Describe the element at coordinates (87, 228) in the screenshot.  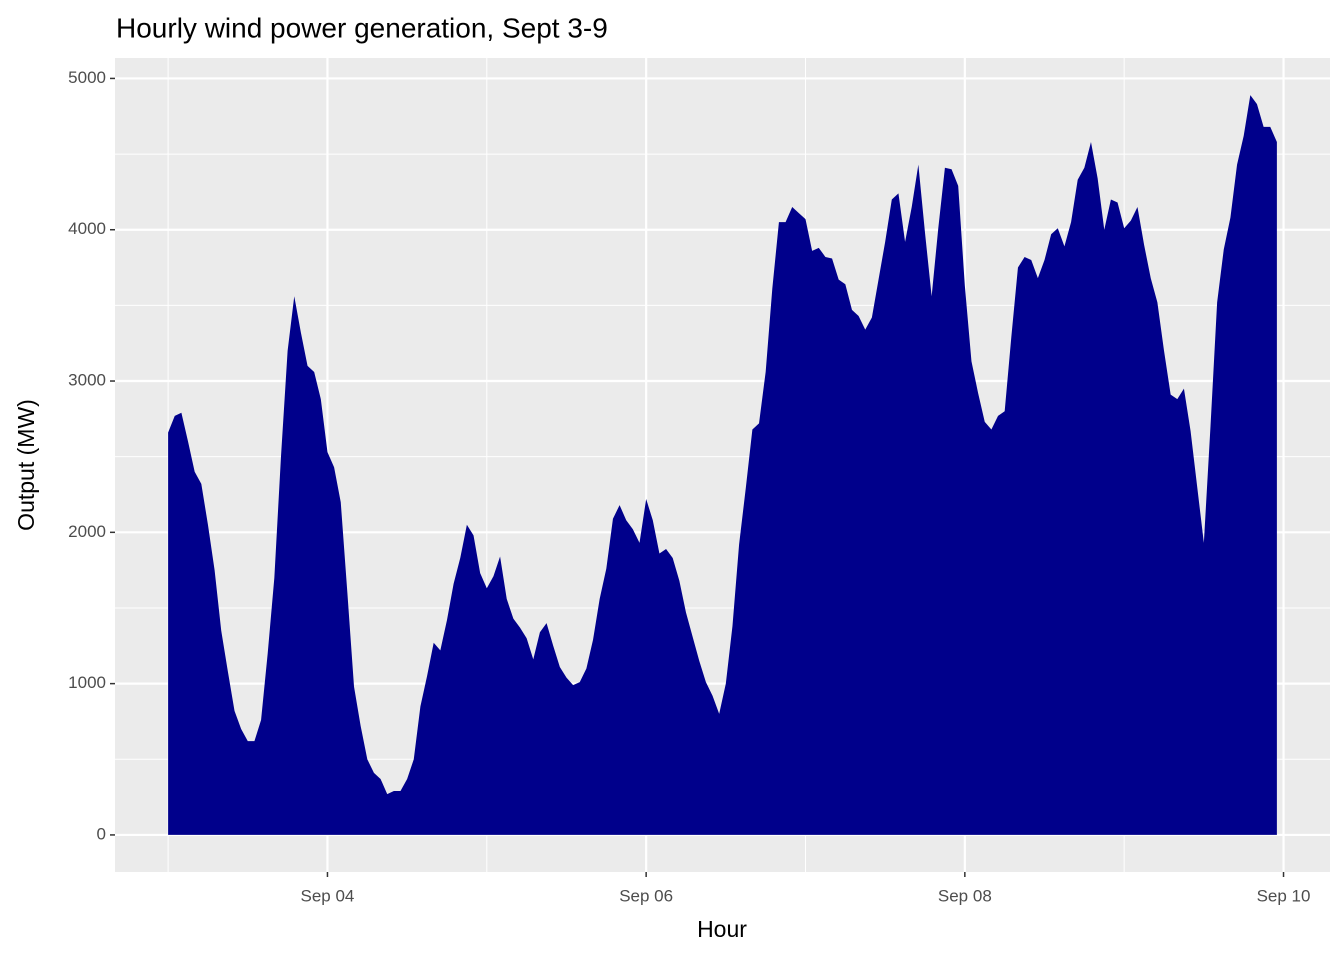
I see `y-tick-label: 4000` at that location.